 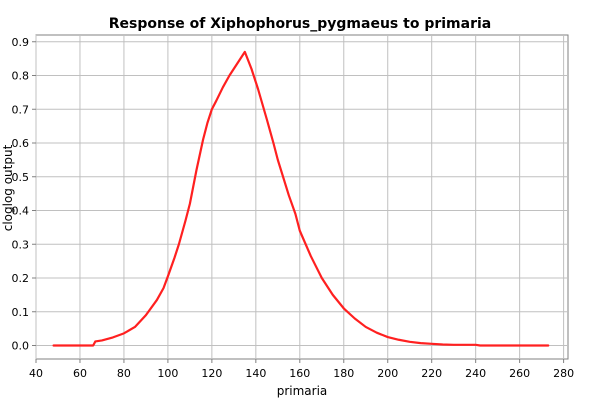 I want to click on y-tick-label: 0.6, so click(x=21, y=143).